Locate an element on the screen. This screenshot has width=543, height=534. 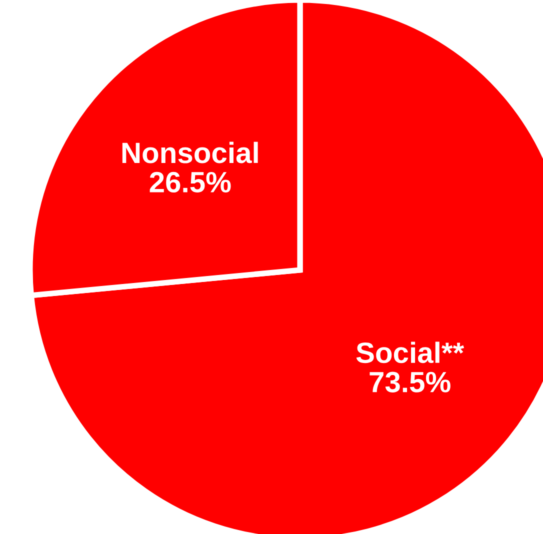
slice-label: Social** is located at coordinates (410, 353).